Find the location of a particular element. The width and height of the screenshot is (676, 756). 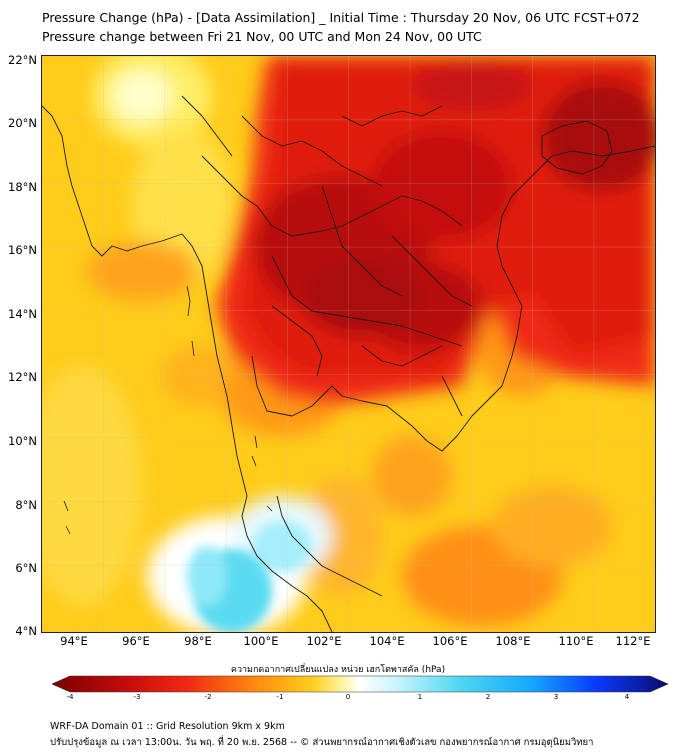

lat-label-20n: 20°N is located at coordinates (22, 123).